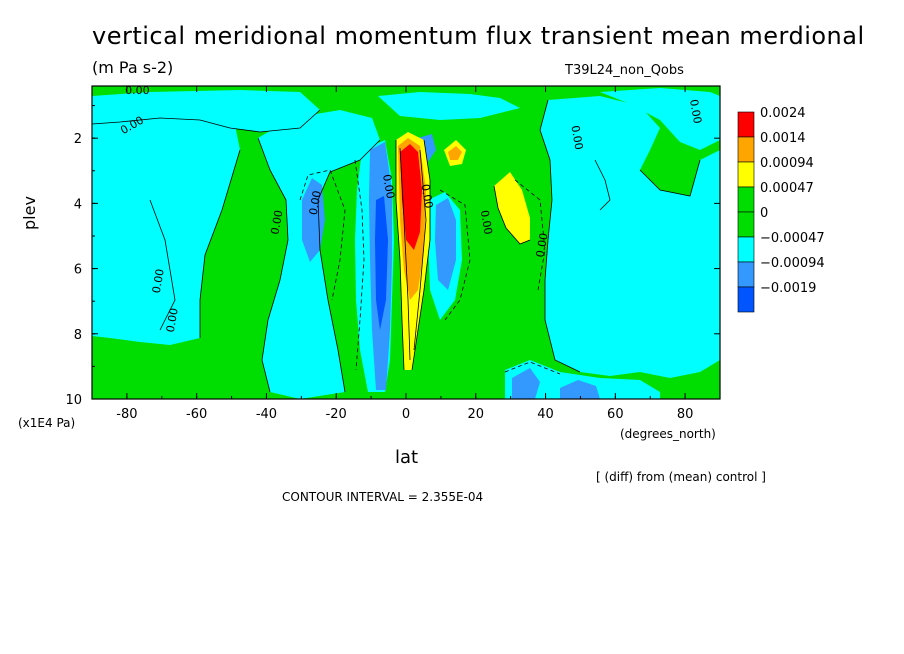 This screenshot has width=904, height=654. What do you see at coordinates (78, 335) in the screenshot?
I see `y-tick-label: 8` at bounding box center [78, 335].